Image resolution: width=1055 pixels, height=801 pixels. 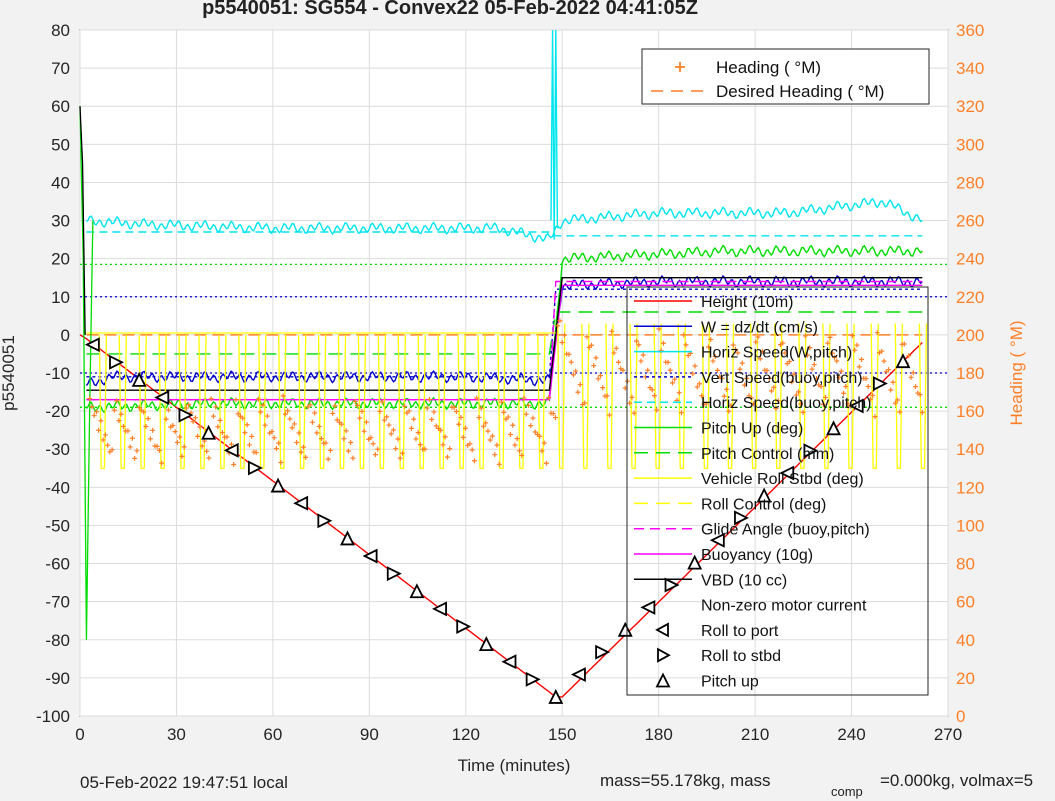 I want to click on legend-main-entry: Glide Angle (buoy,pitch), so click(x=785, y=530).